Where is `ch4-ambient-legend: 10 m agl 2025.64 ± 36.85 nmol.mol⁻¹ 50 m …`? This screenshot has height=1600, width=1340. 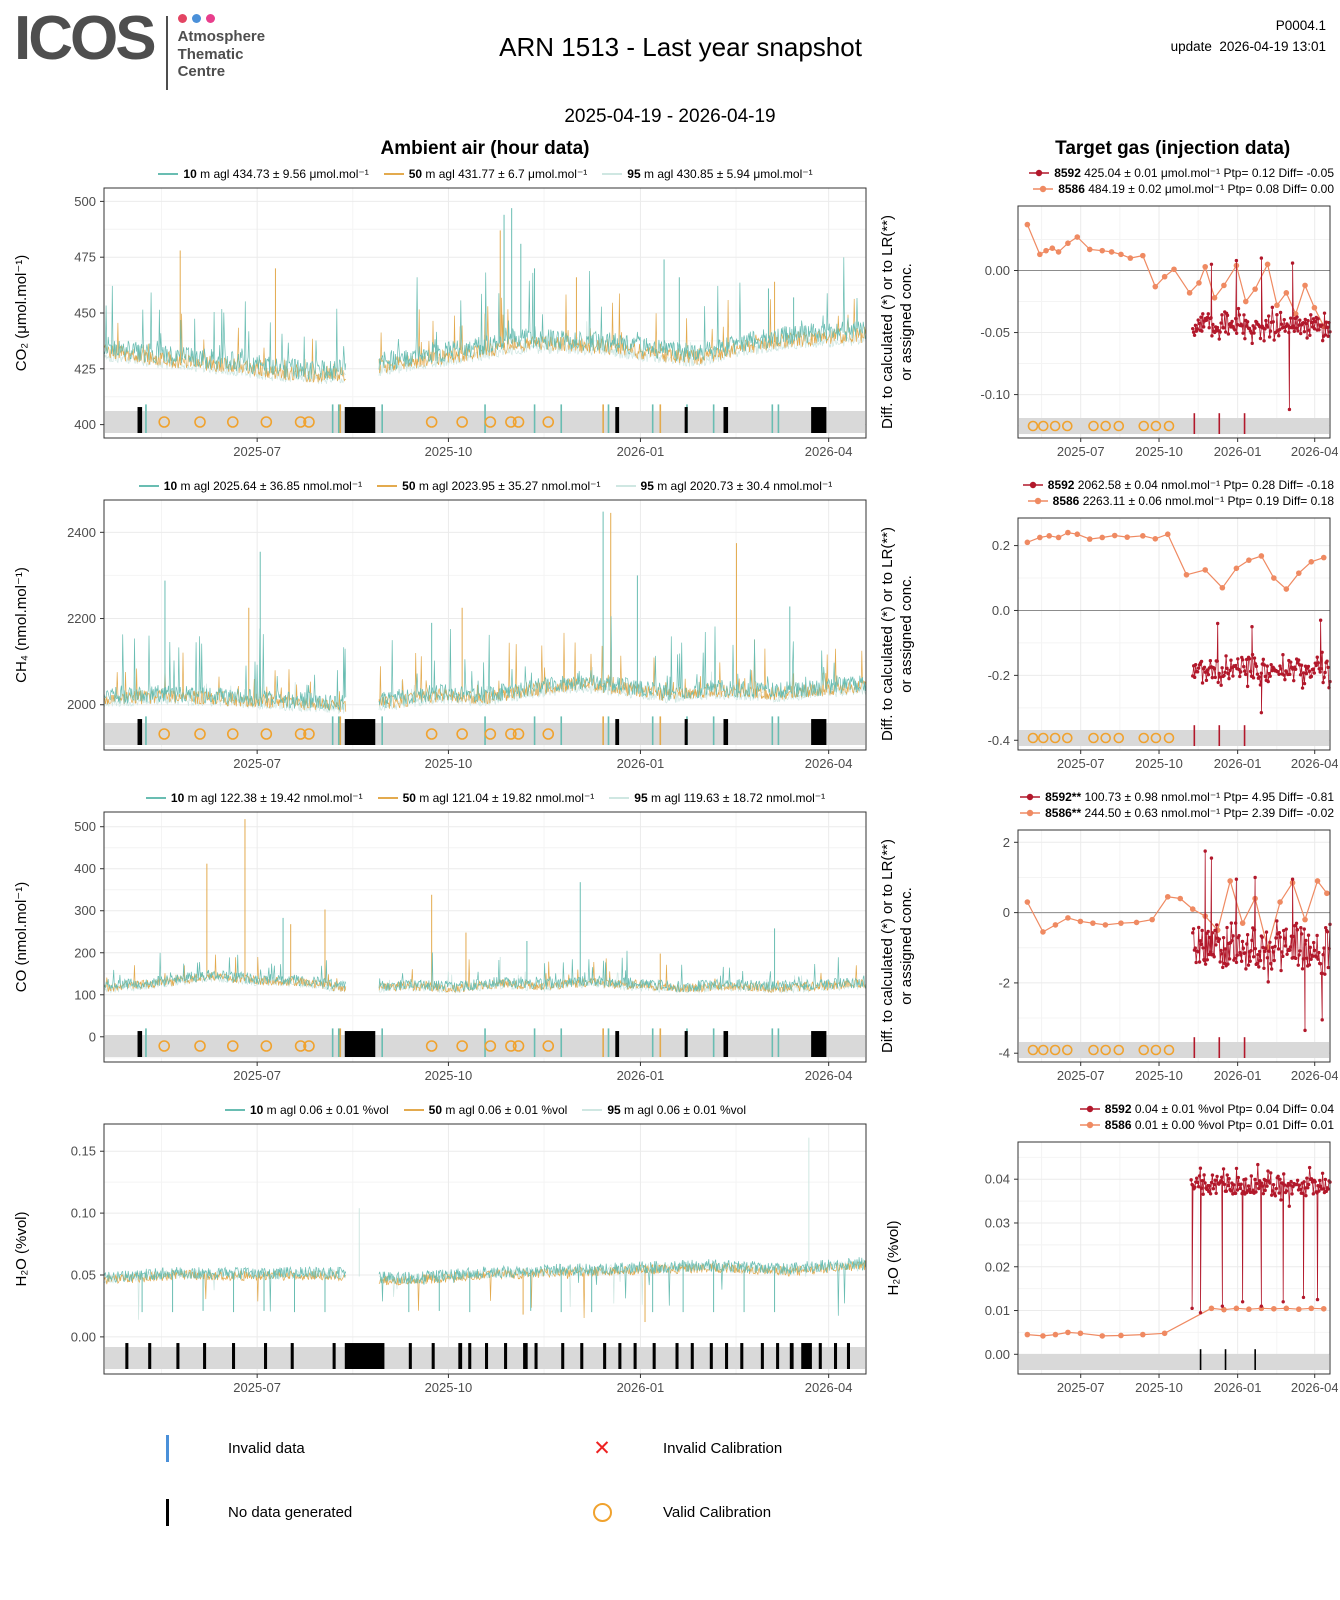 ch4-ambient-legend: 10 m agl 2025.64 ± 36.85 nmol.mol⁻¹ 50 m … is located at coordinates (485, 484).